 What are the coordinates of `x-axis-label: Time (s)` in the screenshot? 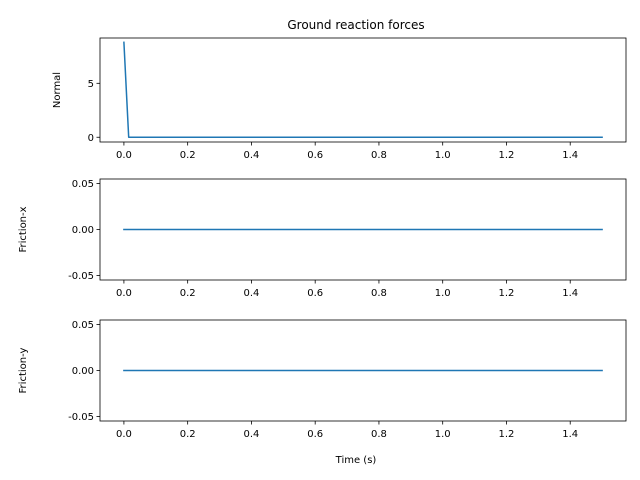 It's located at (356, 460).